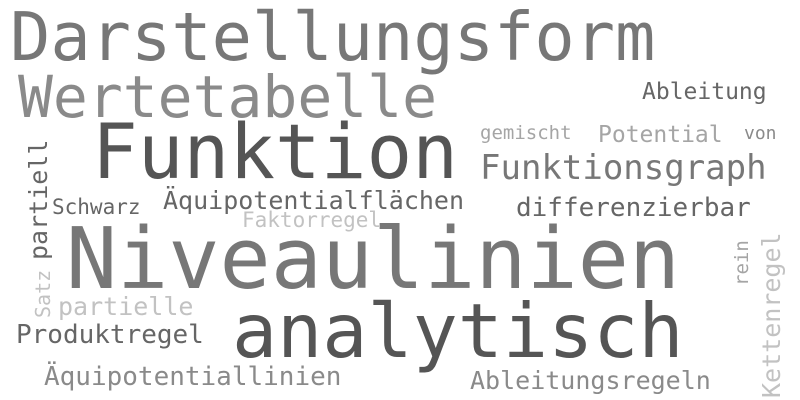  What do you see at coordinates (458, 331) in the screenshot?
I see `word-analytisch: analytisch` at bounding box center [458, 331].